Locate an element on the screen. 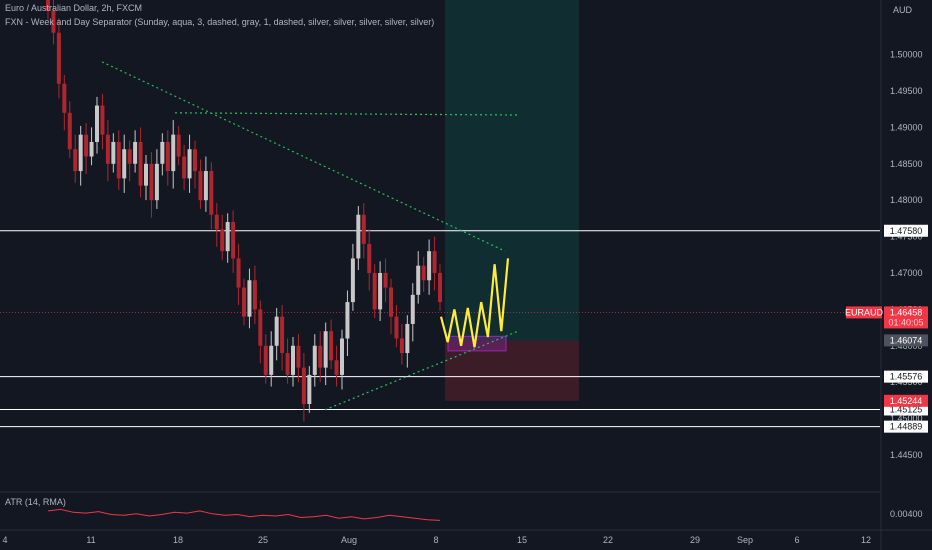 This screenshot has width=932, height=550. atr-line is located at coordinates (244, 514).